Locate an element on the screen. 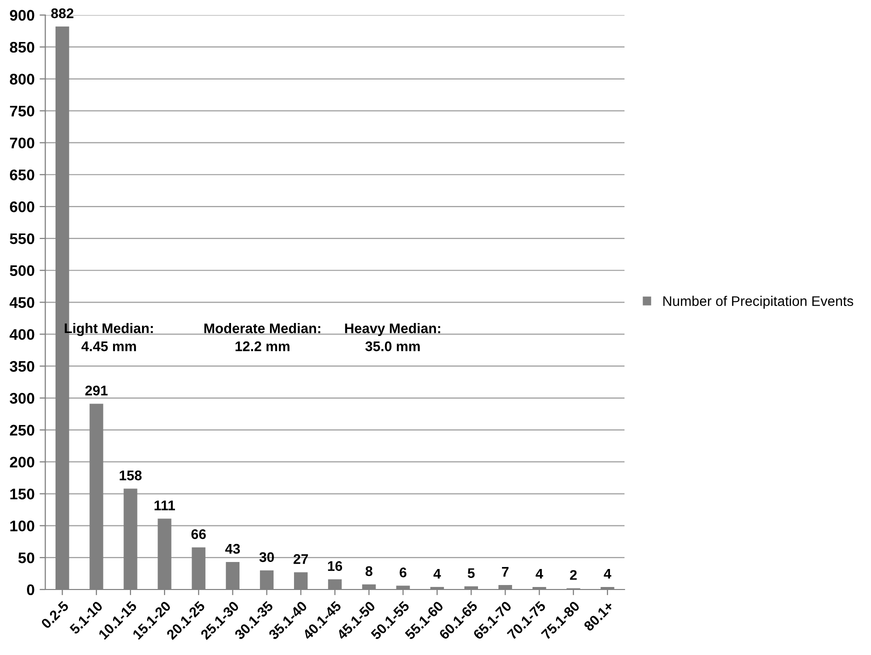 This screenshot has height=655, width=871. data-label: 5 is located at coordinates (471, 573).